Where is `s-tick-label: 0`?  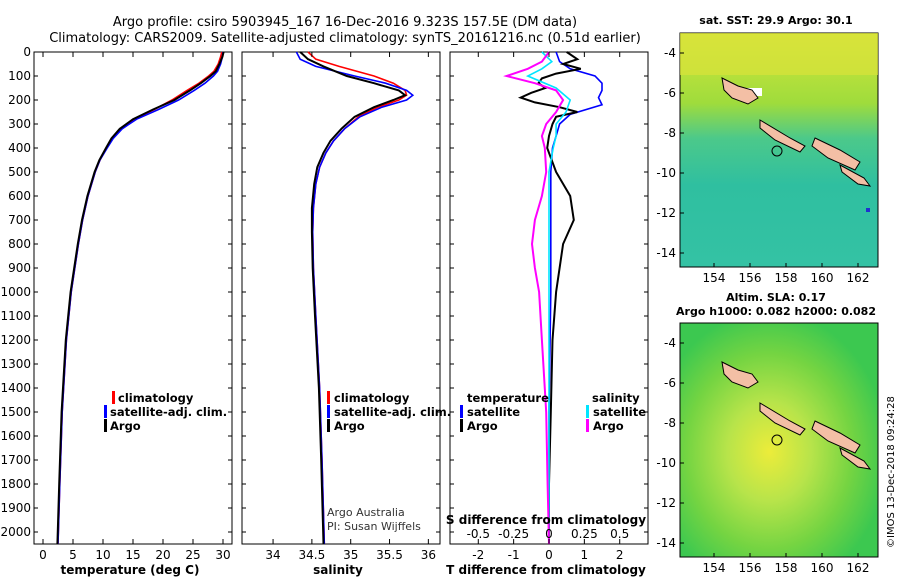 s-tick-label: 0 is located at coordinates (549, 534).